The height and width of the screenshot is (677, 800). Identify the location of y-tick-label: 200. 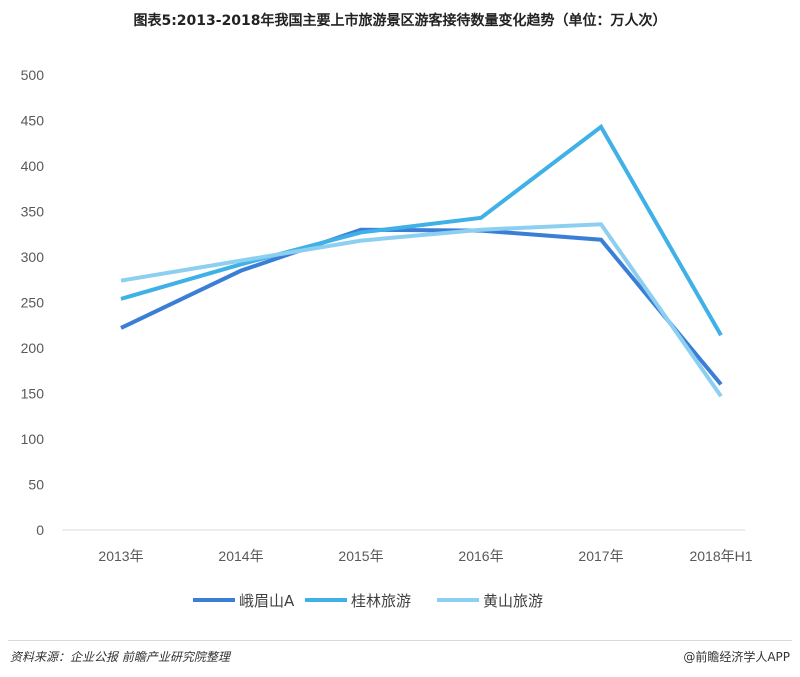
(33, 348).